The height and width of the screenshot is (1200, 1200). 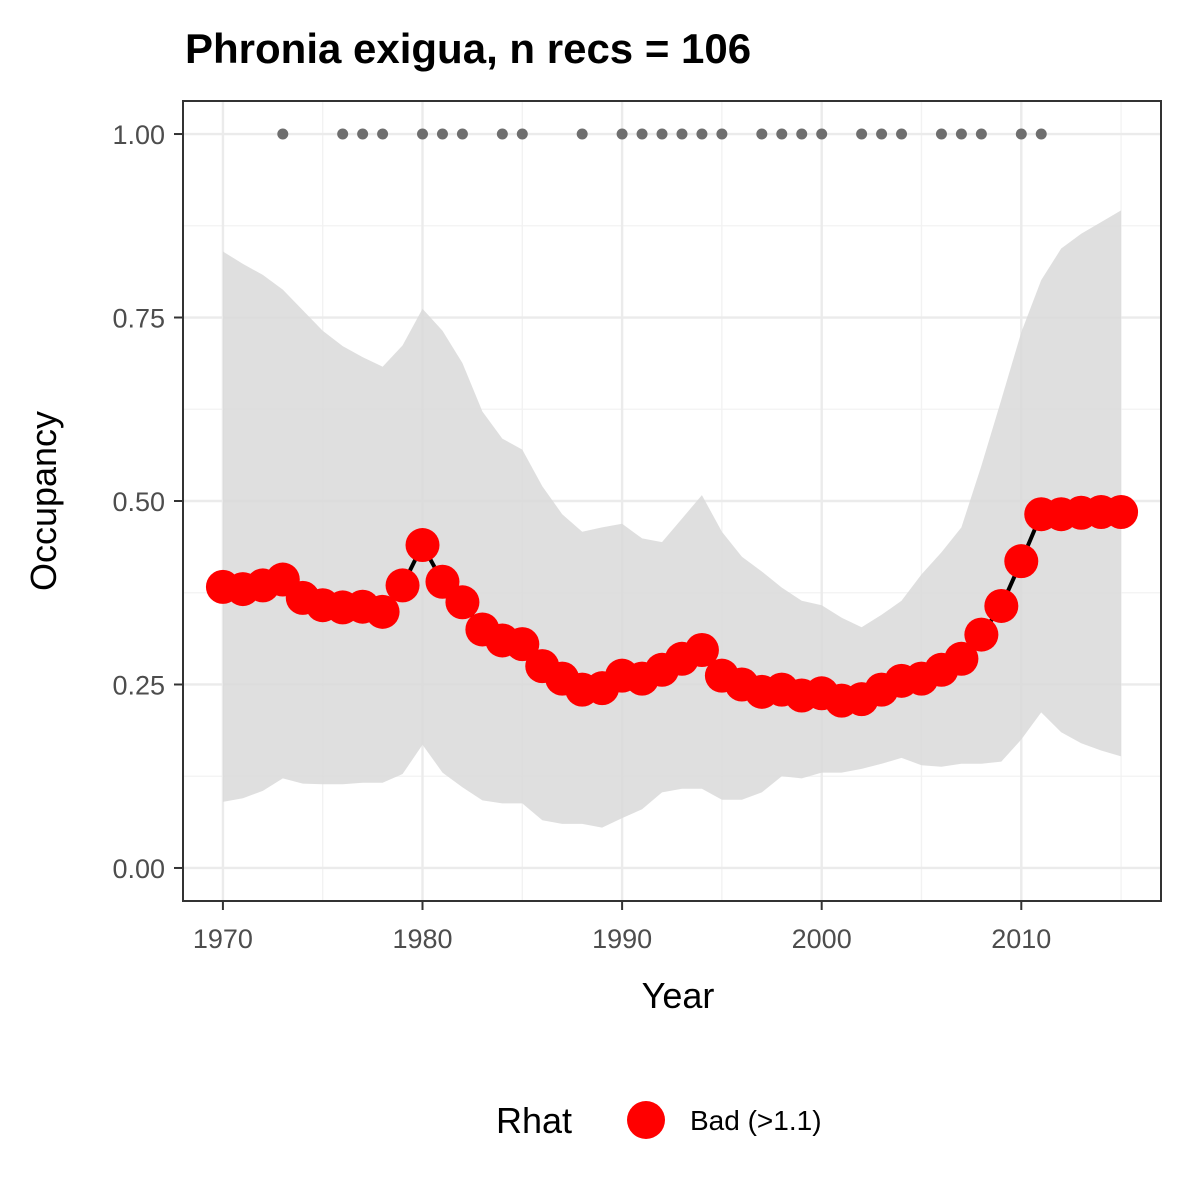 I want to click on x-tick-label: 1980, so click(x=422, y=939).